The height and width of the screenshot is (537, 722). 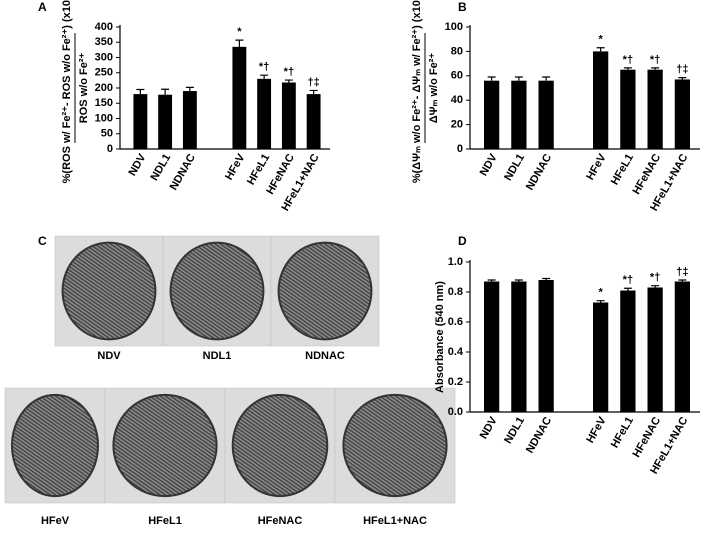 I want to click on y-tick-label: 100, so click(x=454, y=27).